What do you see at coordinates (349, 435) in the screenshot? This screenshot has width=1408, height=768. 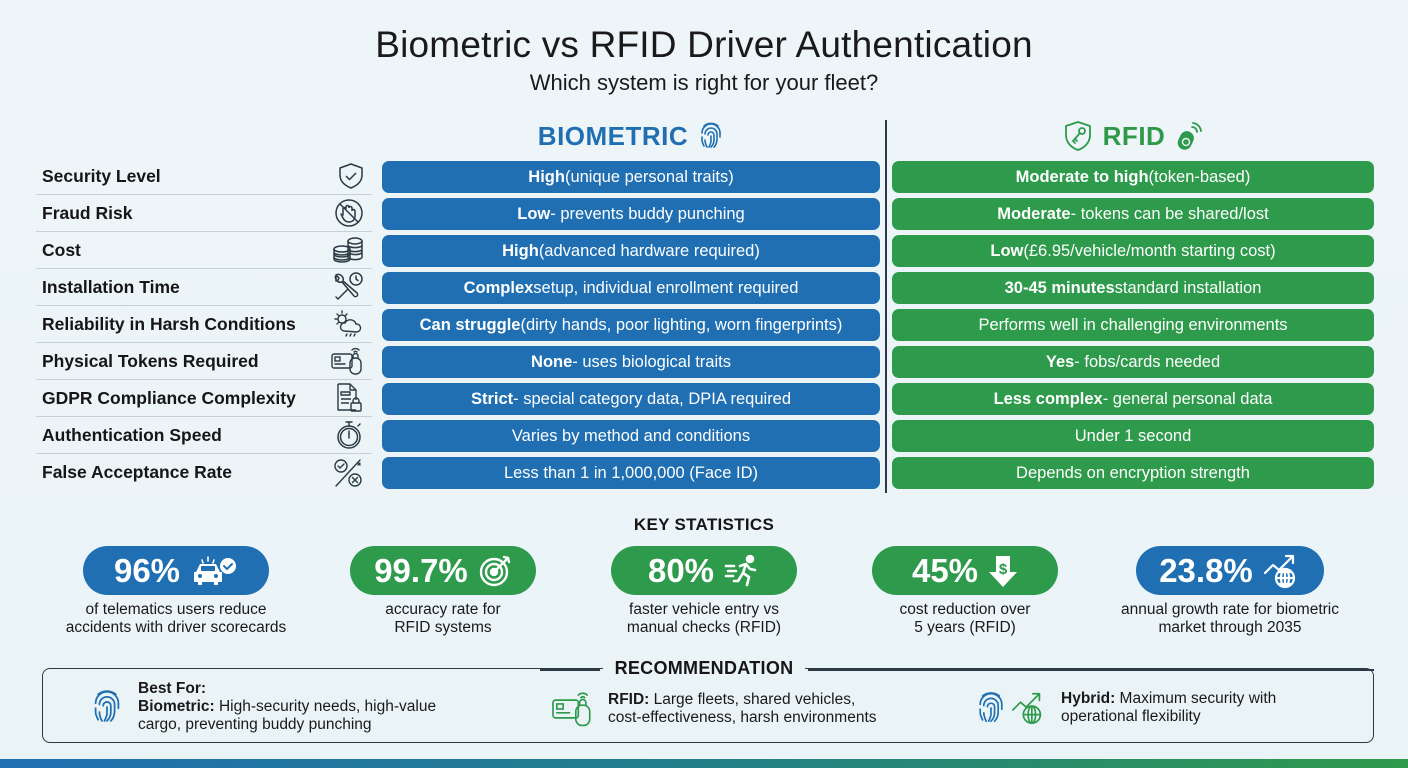 I see `stopwatch-icon` at bounding box center [349, 435].